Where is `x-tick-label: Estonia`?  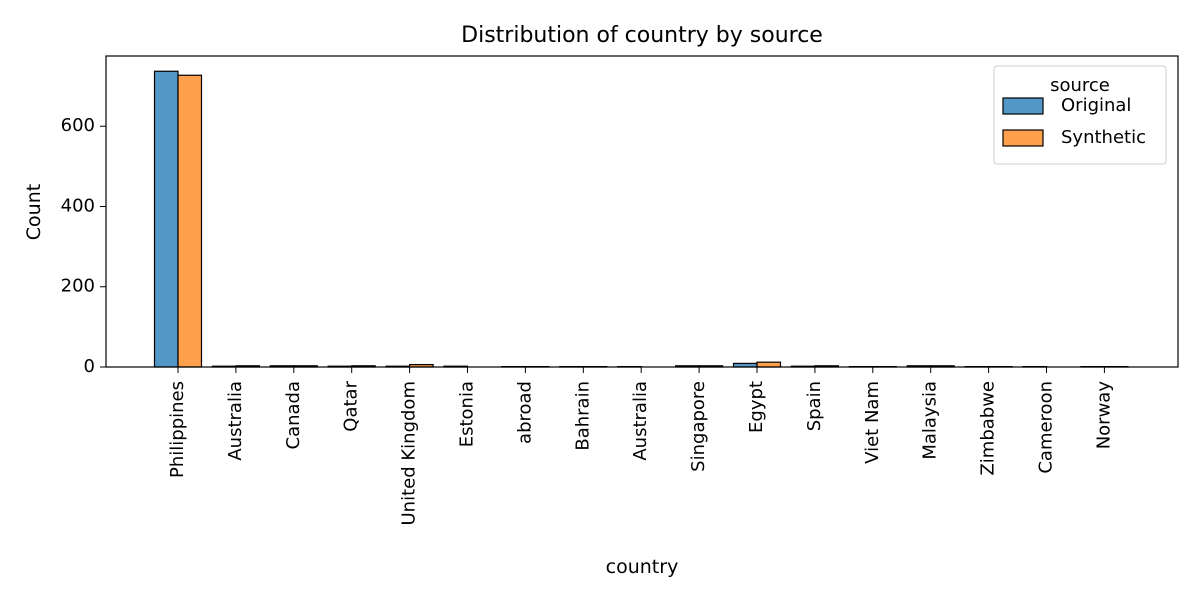
x-tick-label: Estonia is located at coordinates (467, 414).